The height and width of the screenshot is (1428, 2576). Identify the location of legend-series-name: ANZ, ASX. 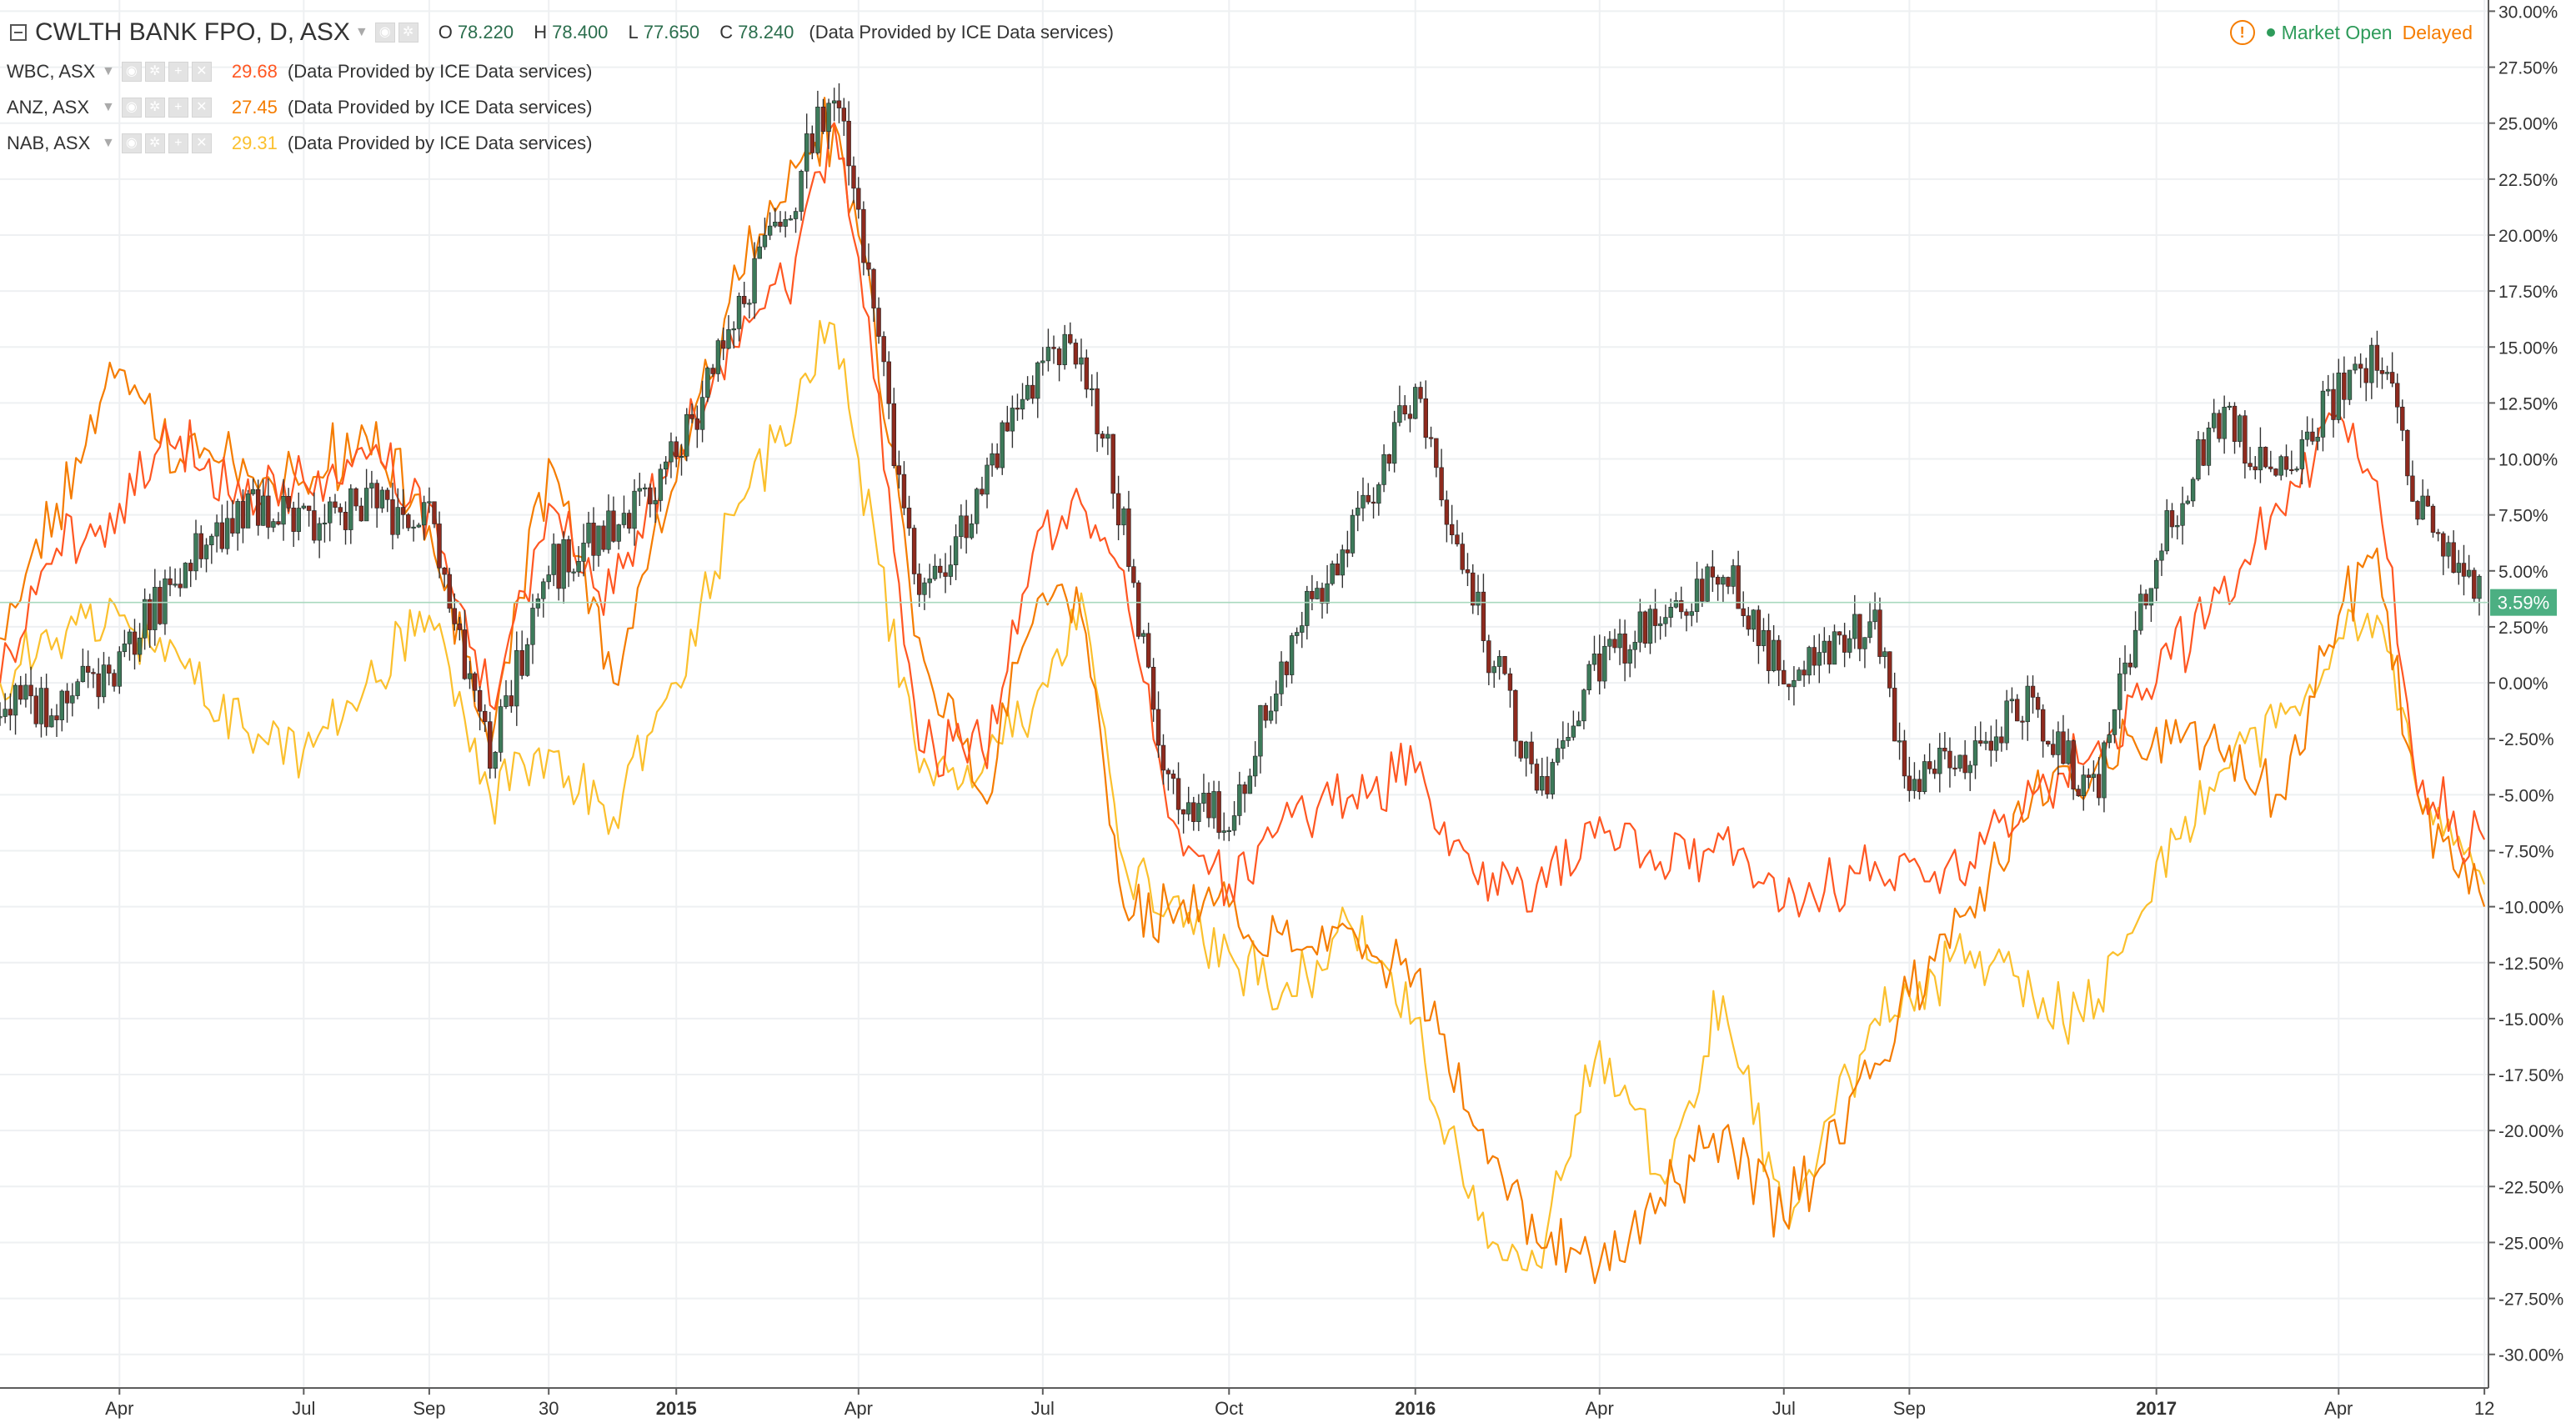
(48, 107).